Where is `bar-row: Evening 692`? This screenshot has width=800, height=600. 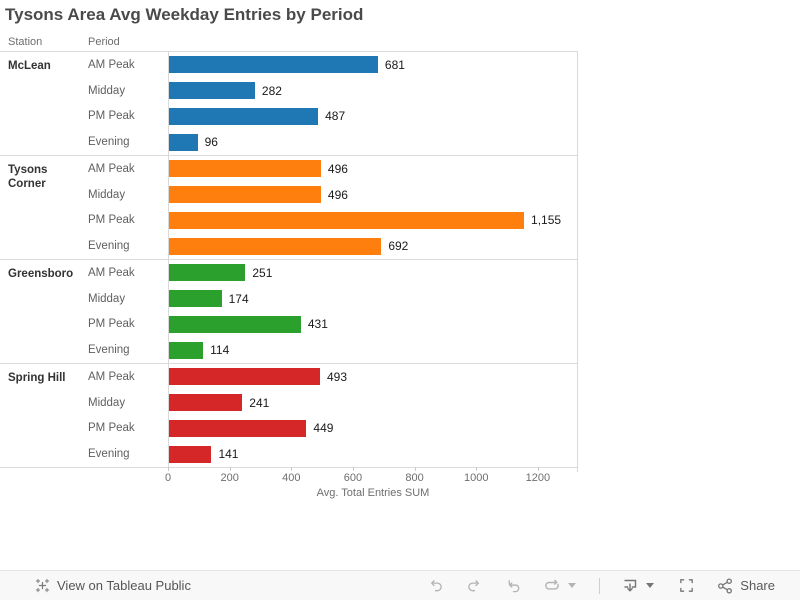 bar-row: Evening 692 is located at coordinates (289, 246).